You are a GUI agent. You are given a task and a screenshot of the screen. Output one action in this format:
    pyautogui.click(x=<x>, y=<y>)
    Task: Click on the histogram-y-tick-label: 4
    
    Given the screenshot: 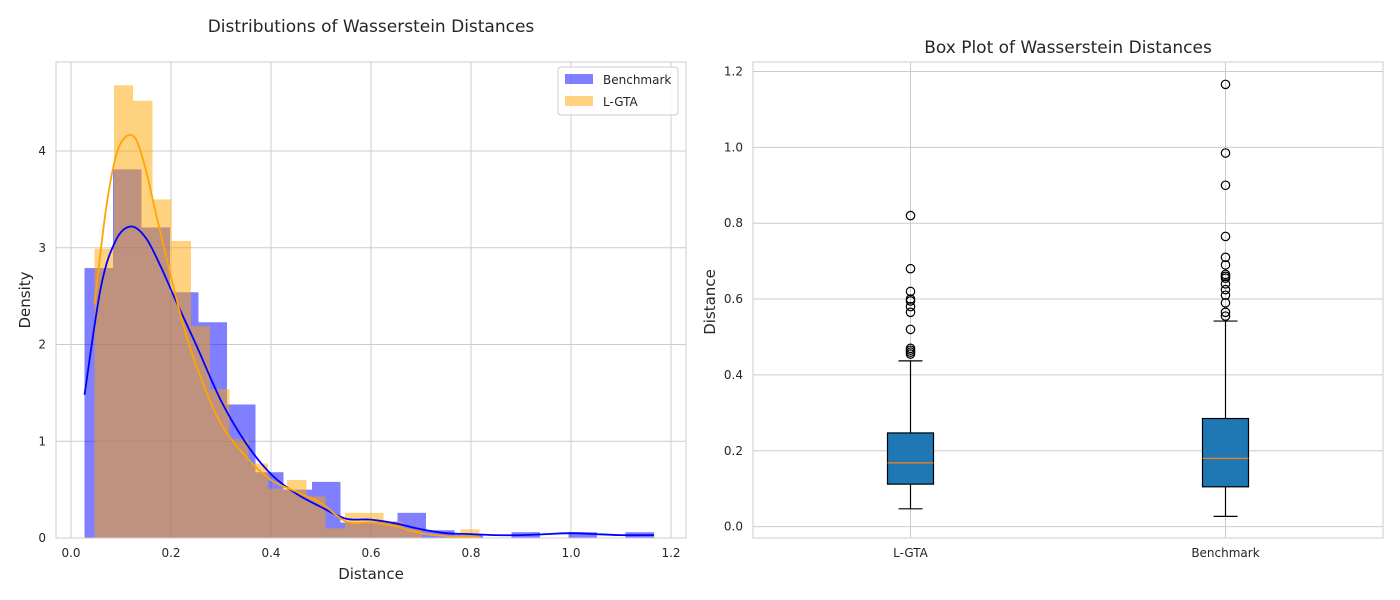 What is the action you would take?
    pyautogui.click(x=42, y=151)
    